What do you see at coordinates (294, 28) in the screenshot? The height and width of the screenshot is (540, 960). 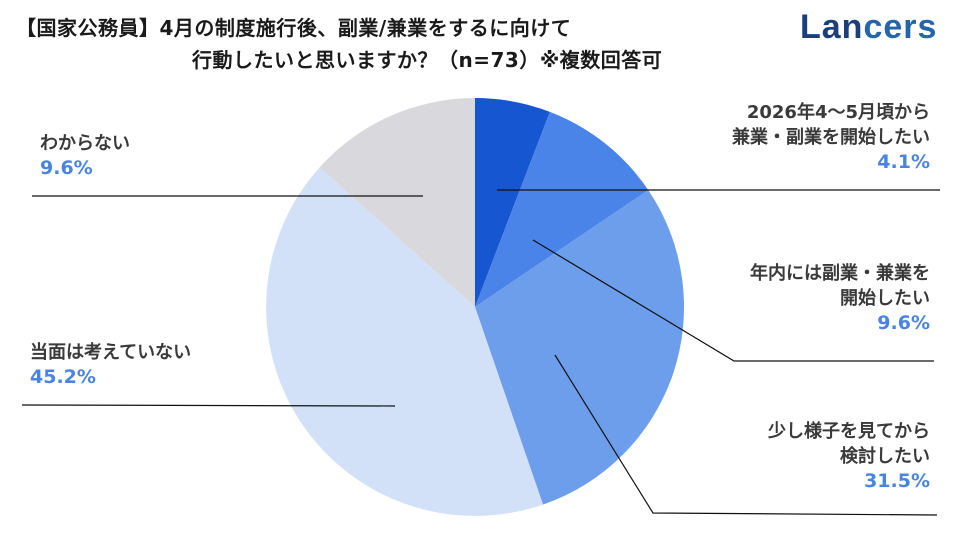 I see `chart-title-line-1: 【国家公務員】4月の制度施行後、副業/兼業をするに向けて` at bounding box center [294, 28].